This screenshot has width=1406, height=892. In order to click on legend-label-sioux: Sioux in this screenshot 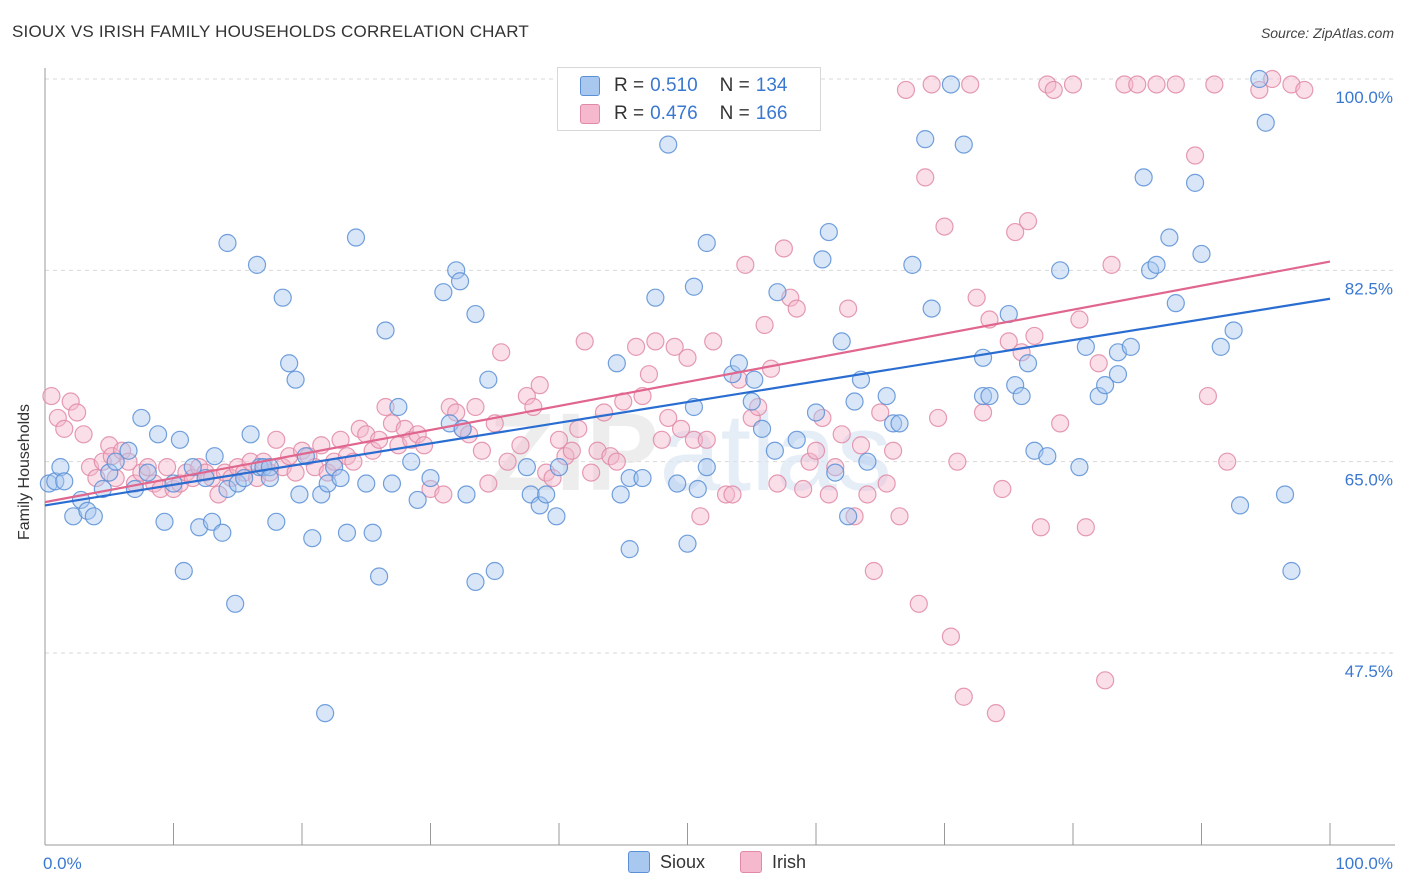, I will do `click(683, 861)`.